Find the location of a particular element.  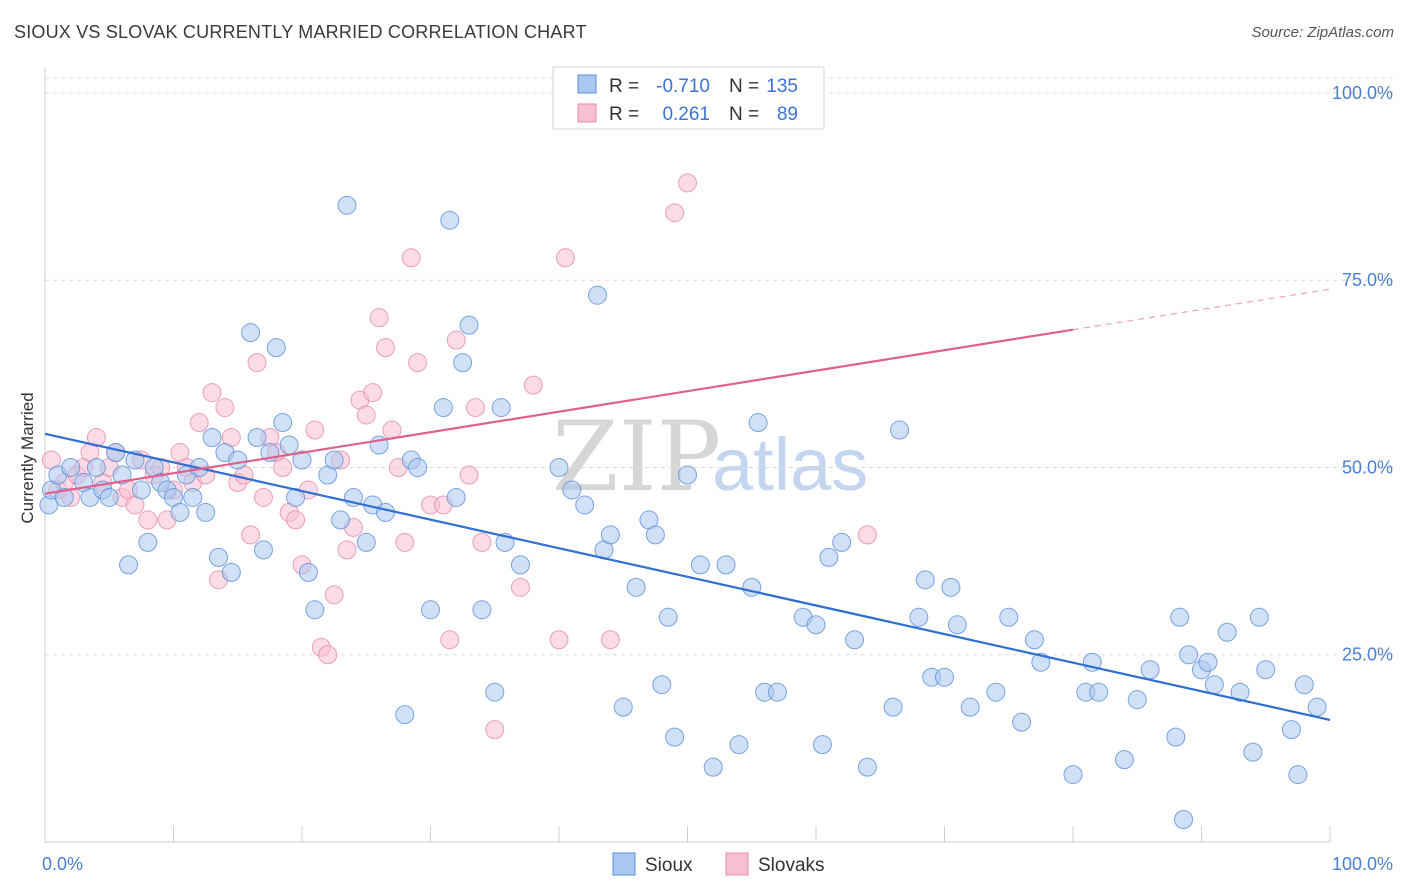

legend-r-label-sioux: R = is located at coordinates (624, 86).